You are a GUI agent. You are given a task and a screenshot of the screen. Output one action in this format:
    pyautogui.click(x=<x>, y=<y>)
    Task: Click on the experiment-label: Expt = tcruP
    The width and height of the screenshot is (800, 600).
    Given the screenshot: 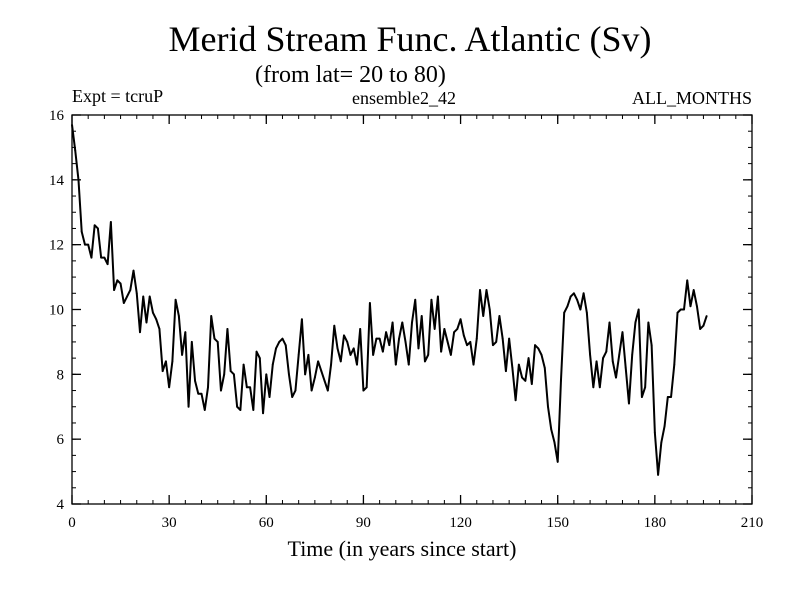 What is the action you would take?
    pyautogui.click(x=118, y=96)
    